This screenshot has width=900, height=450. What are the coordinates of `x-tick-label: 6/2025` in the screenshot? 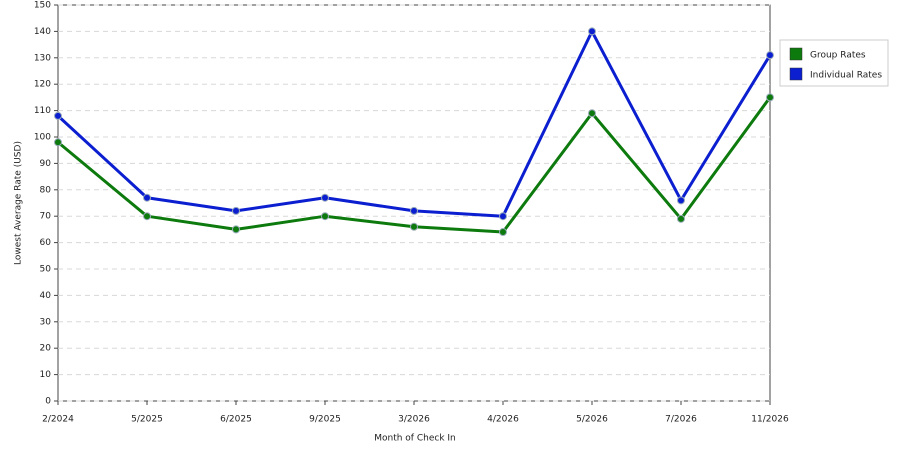 It's located at (236, 420).